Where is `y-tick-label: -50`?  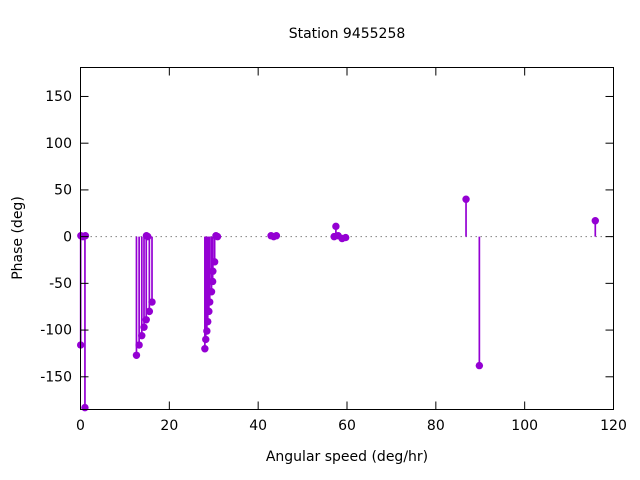
y-tick-label: -50 is located at coordinates (60, 284).